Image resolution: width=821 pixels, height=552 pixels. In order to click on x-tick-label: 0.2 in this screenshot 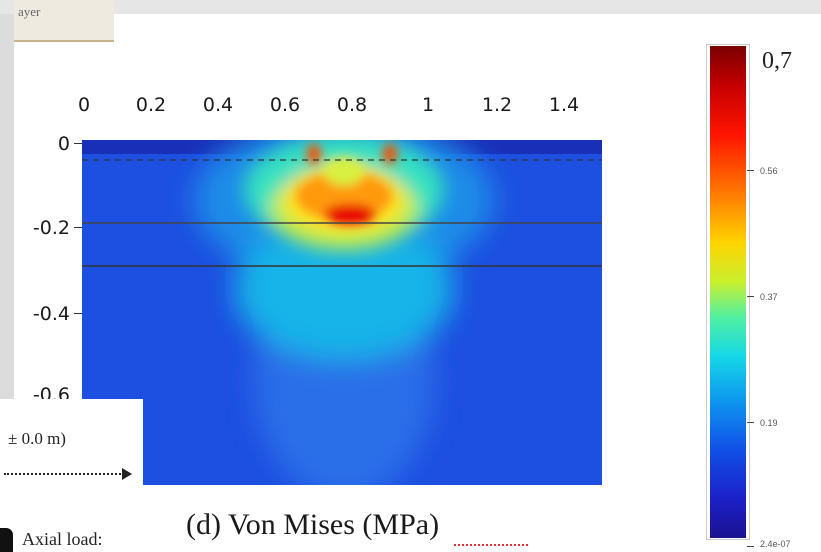, I will do `click(151, 105)`.